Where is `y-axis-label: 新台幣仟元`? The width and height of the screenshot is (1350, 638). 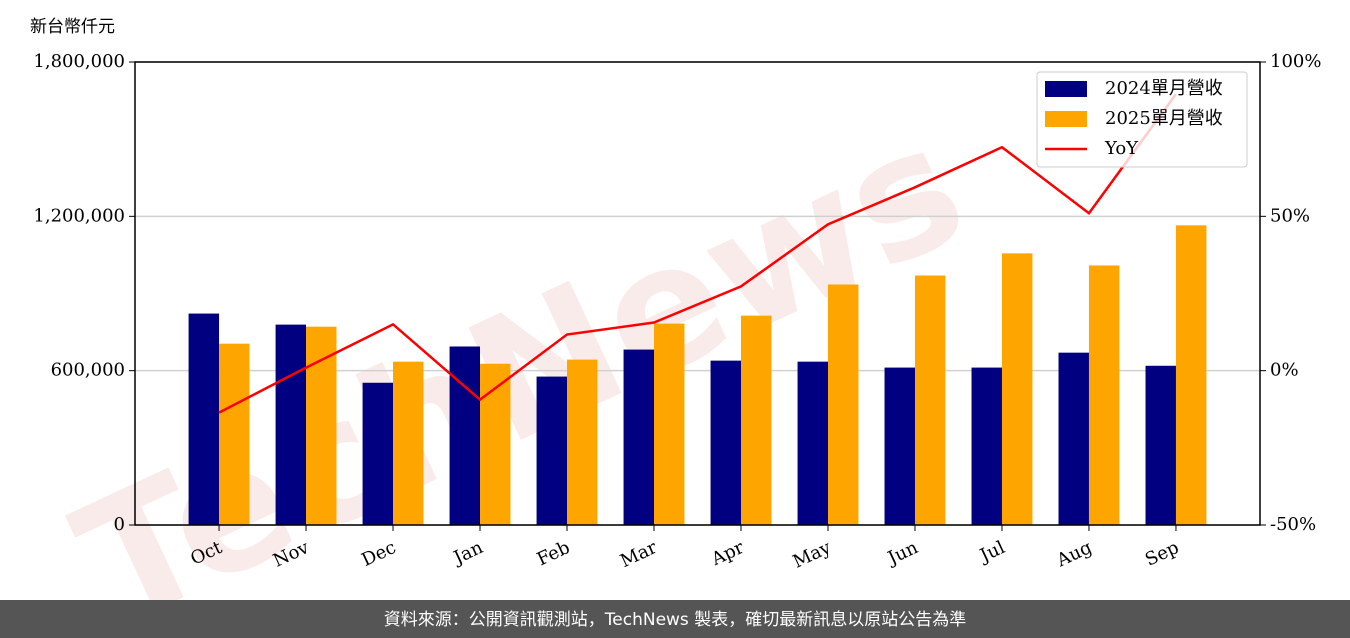
y-axis-label: 新台幣仟元 is located at coordinates (72, 27).